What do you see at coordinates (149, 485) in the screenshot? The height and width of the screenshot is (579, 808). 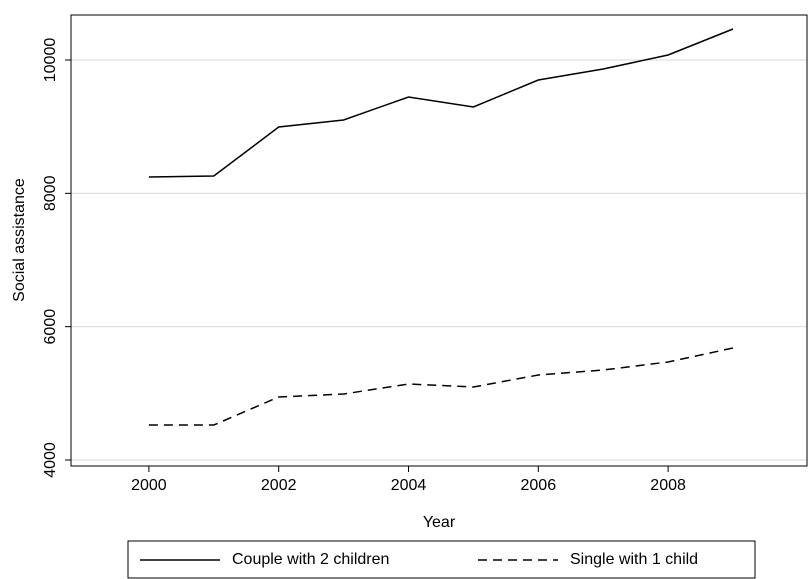 I see `x-tick-label: 2000` at bounding box center [149, 485].